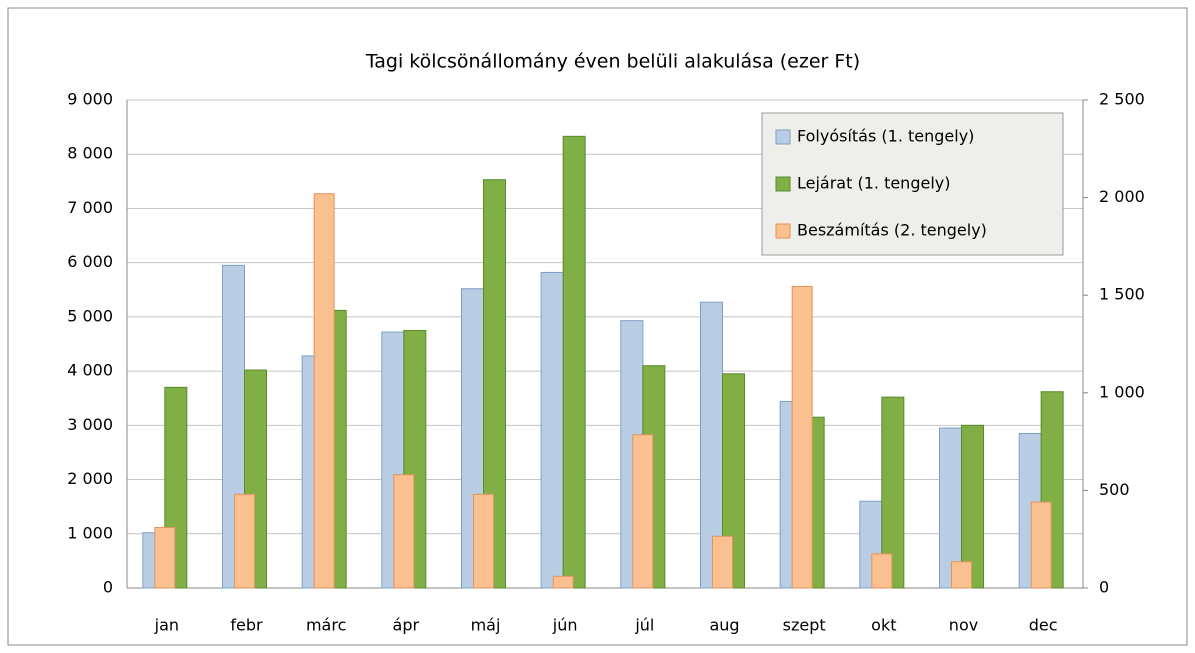  Describe the element at coordinates (1104, 587) in the screenshot. I see `y2-tick-label: 0` at that location.